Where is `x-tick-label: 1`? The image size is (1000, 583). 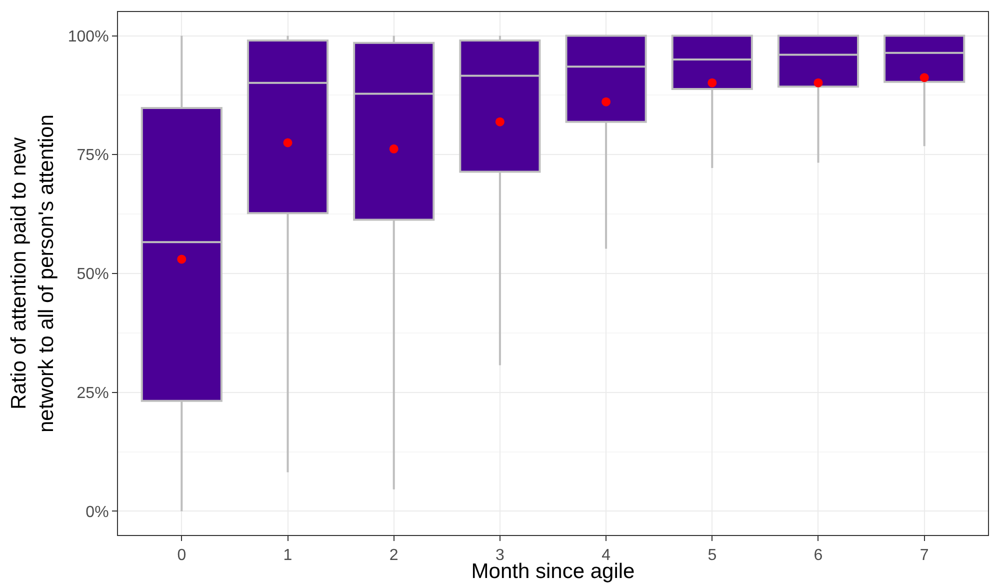 x-tick-label: 1 is located at coordinates (287, 555).